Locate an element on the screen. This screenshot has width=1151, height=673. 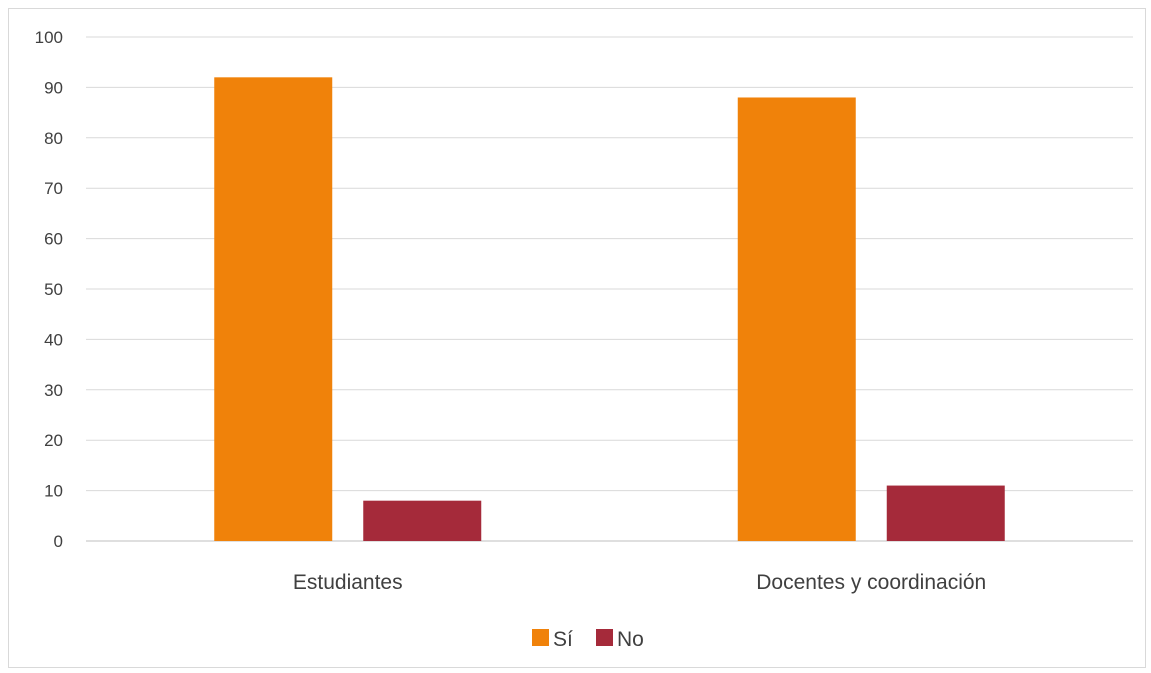
y-tick-label: 80 is located at coordinates (53, 138).